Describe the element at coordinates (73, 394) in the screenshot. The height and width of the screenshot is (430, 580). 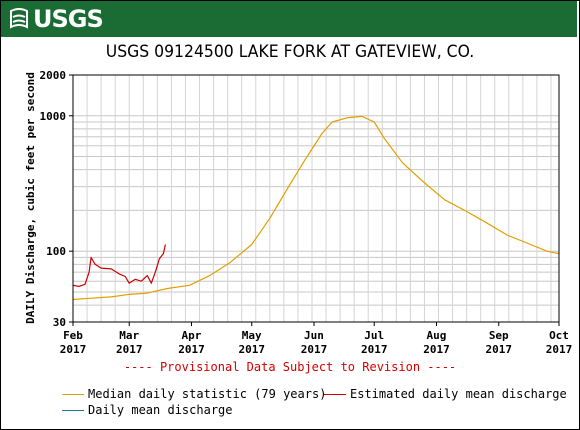
I see `legend-swatch-median` at that location.